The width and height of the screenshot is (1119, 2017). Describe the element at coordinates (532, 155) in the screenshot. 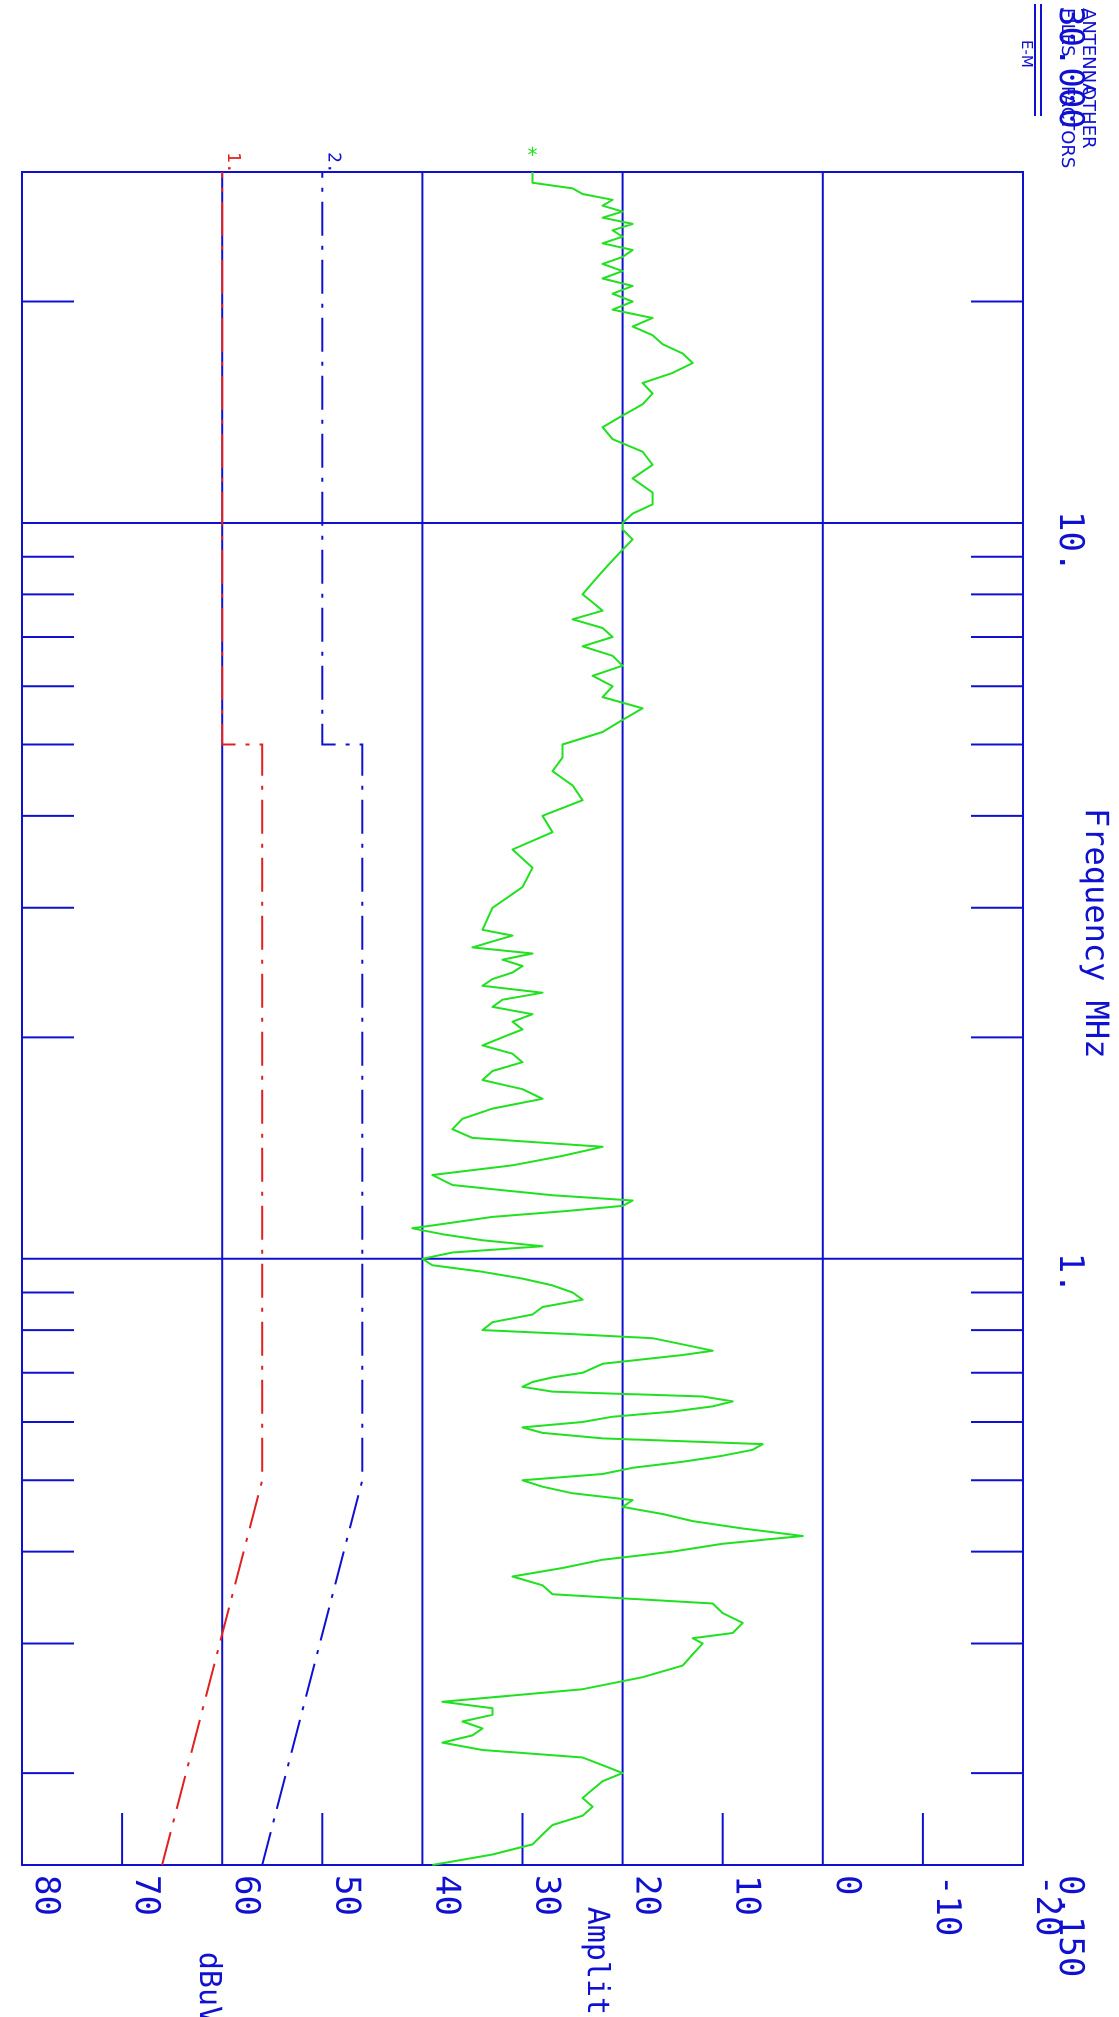

I see `trace-end-marker: *` at that location.